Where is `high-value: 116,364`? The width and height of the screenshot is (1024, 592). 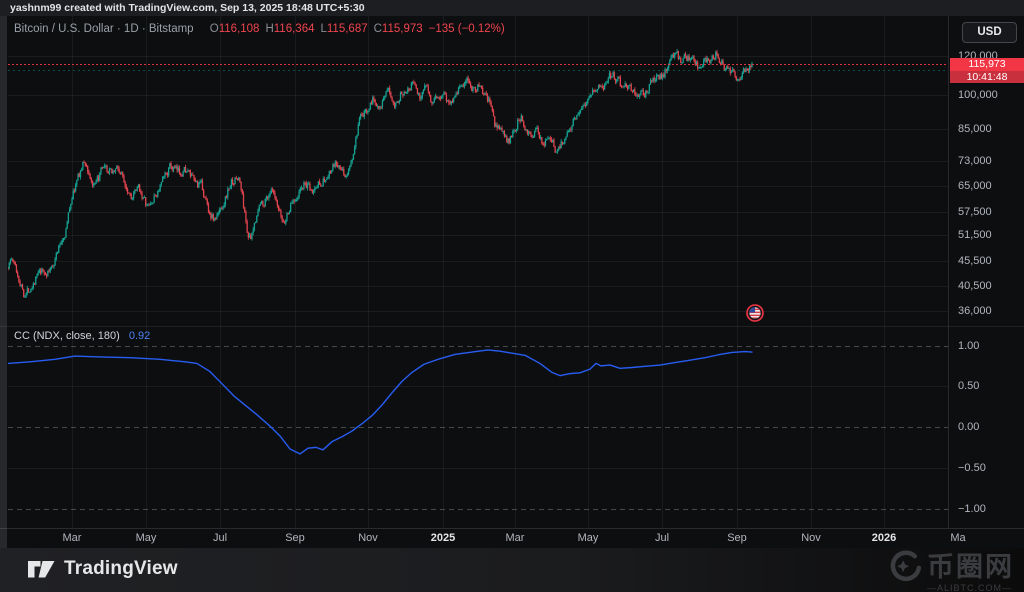 high-value: 116,364 is located at coordinates (294, 29).